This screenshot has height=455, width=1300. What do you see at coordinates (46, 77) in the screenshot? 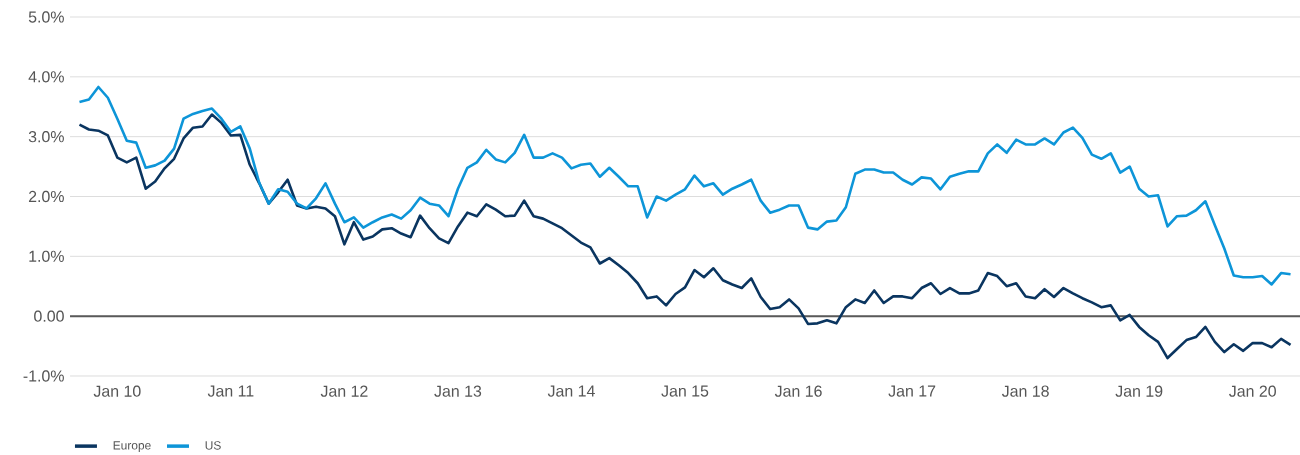
I see `y-tick-label: 4.0%` at bounding box center [46, 77].